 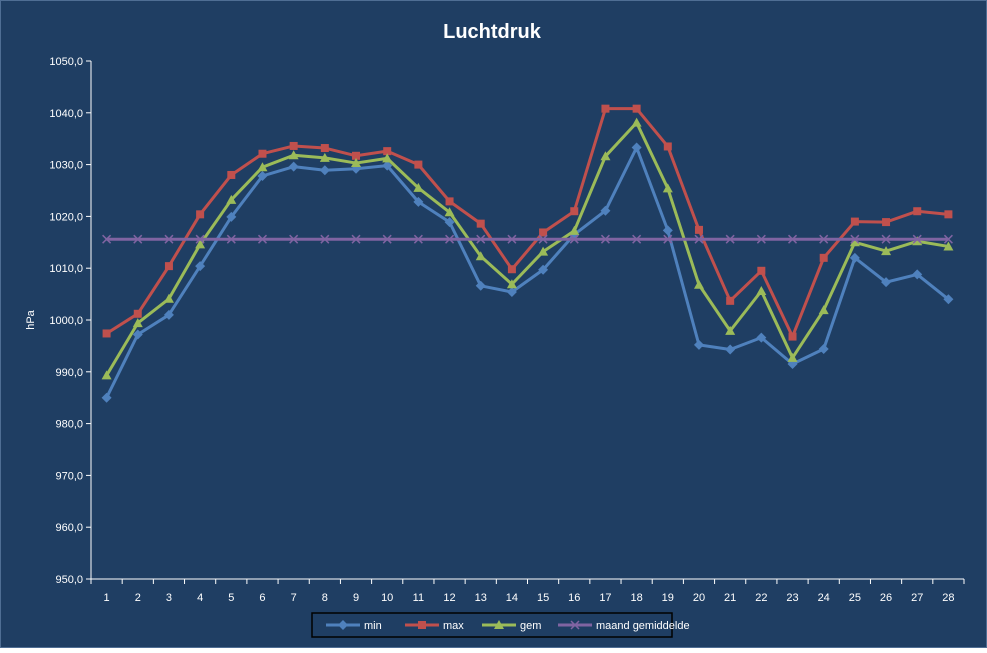 What do you see at coordinates (481, 598) in the screenshot?
I see `x-tick-label: 13` at bounding box center [481, 598].